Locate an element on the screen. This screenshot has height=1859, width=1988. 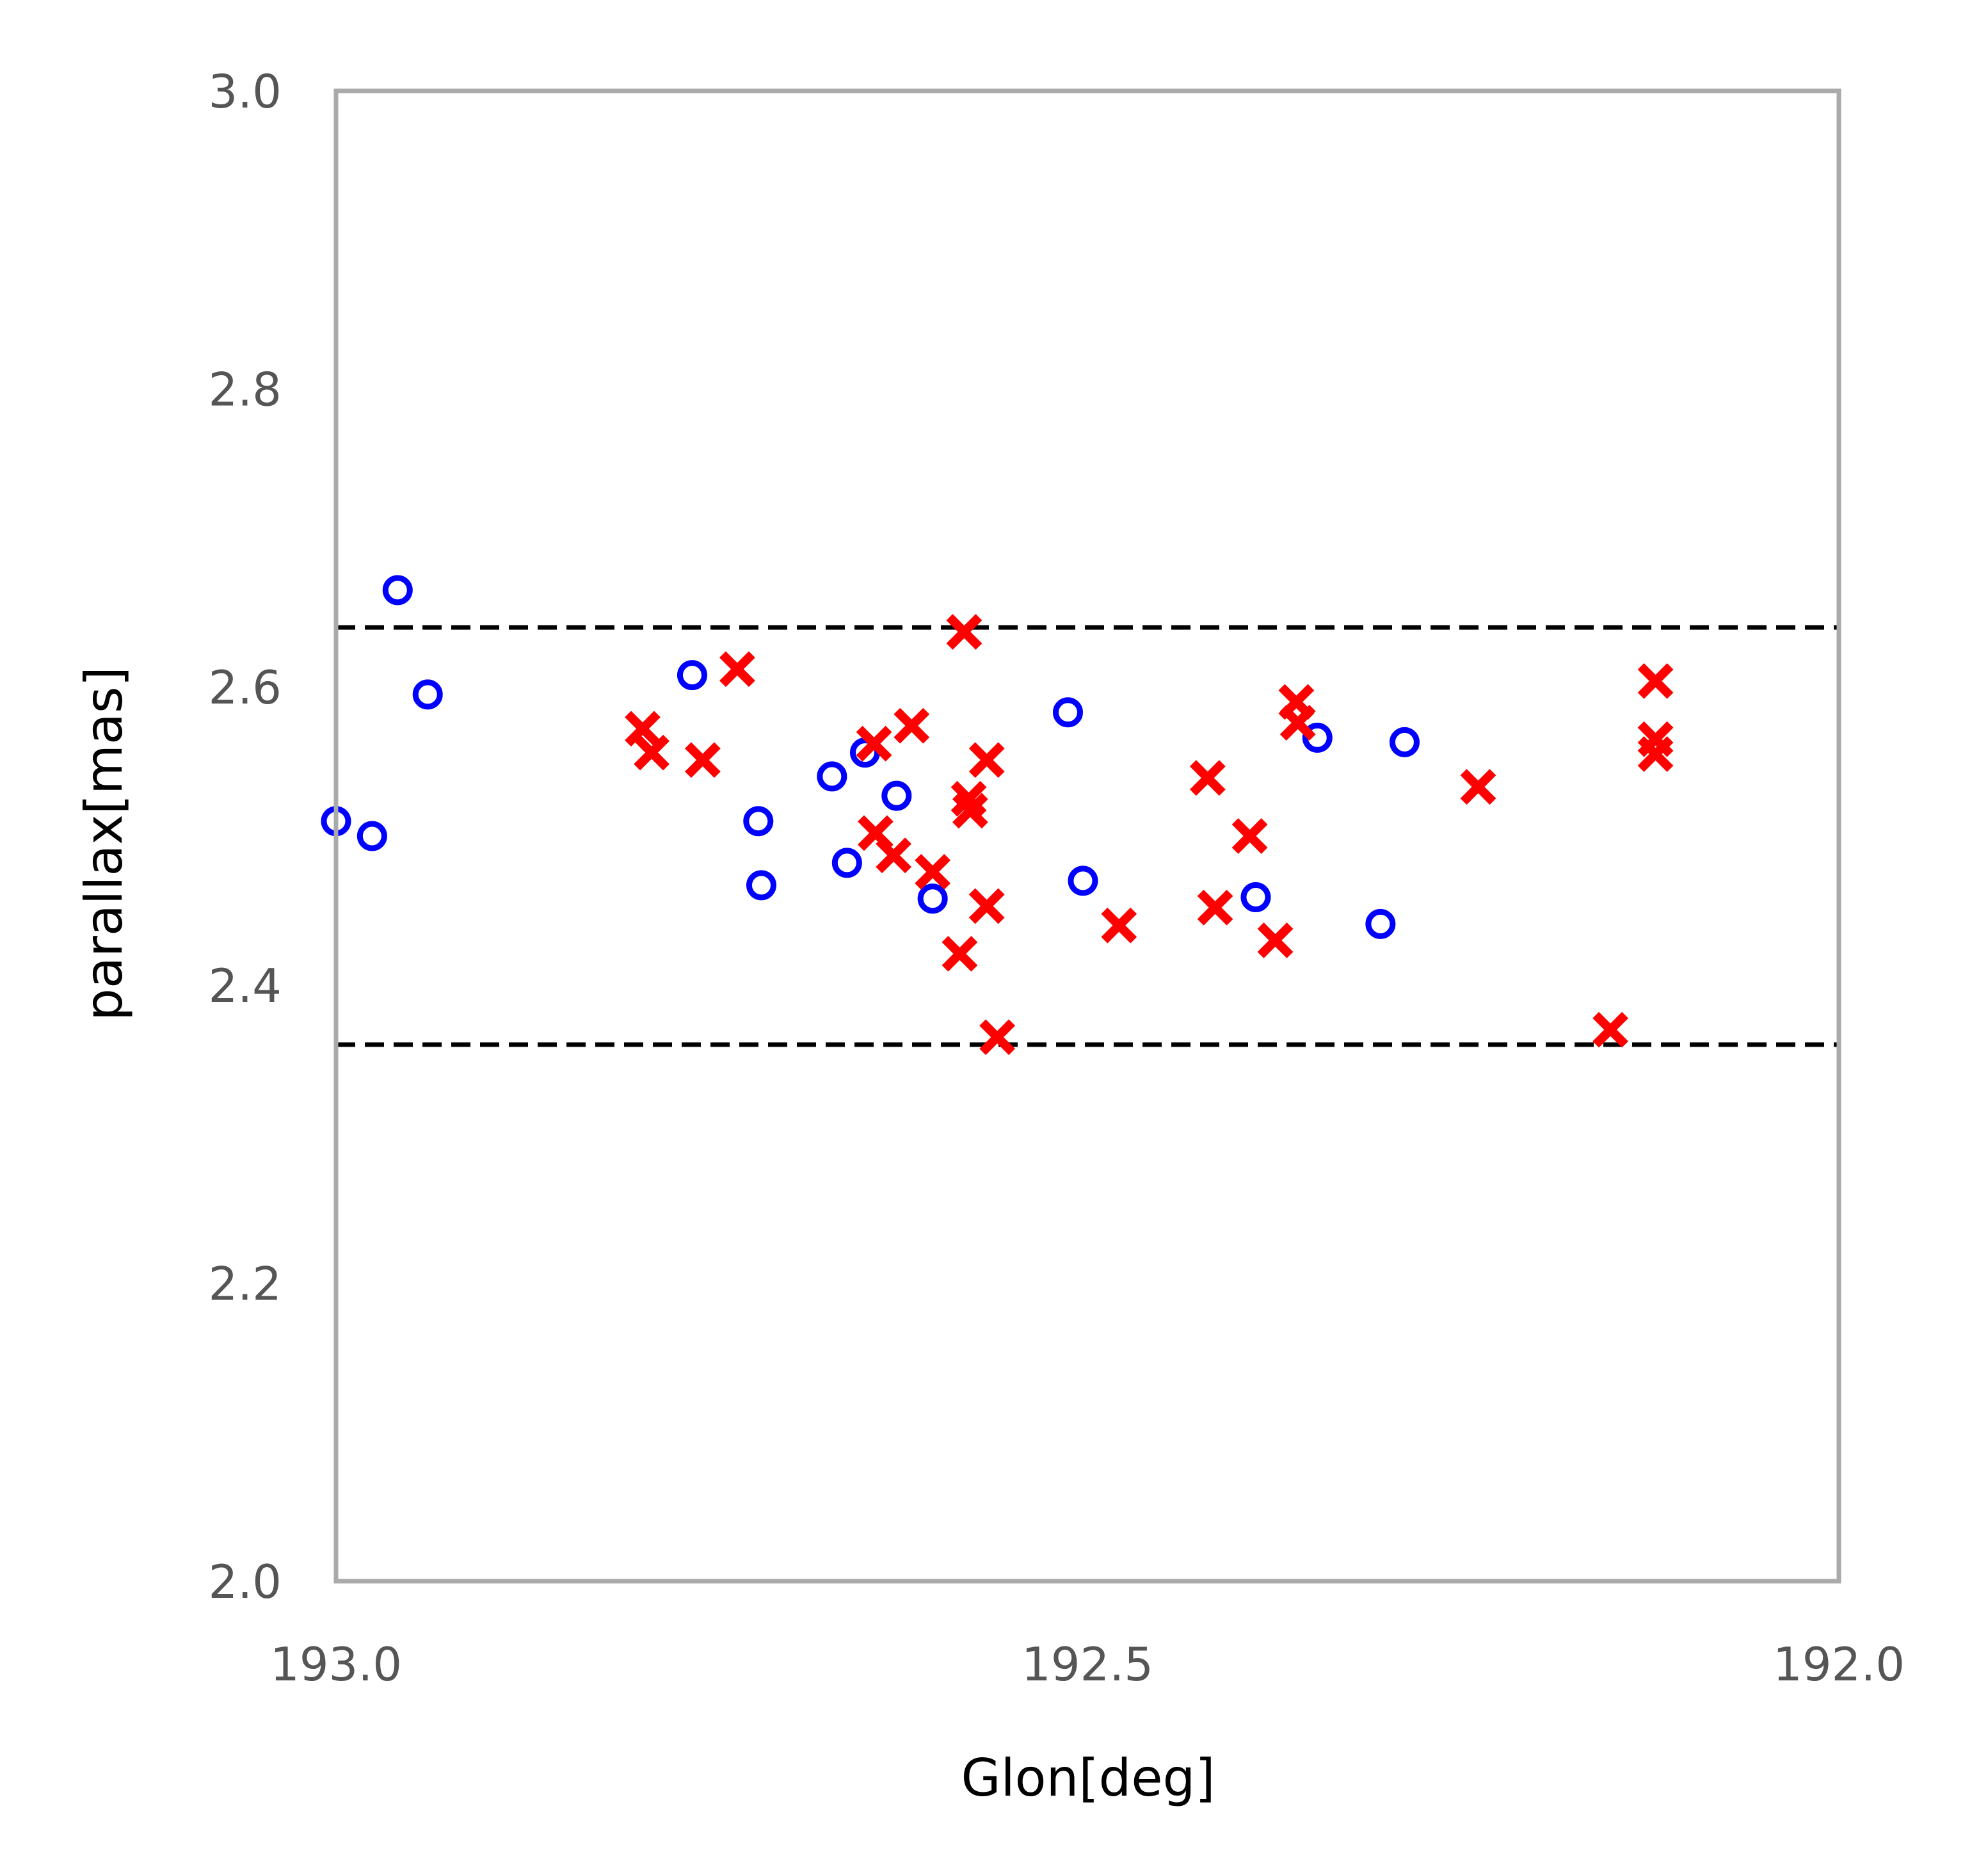
y-tick-label: 2.8 is located at coordinates (245, 390).